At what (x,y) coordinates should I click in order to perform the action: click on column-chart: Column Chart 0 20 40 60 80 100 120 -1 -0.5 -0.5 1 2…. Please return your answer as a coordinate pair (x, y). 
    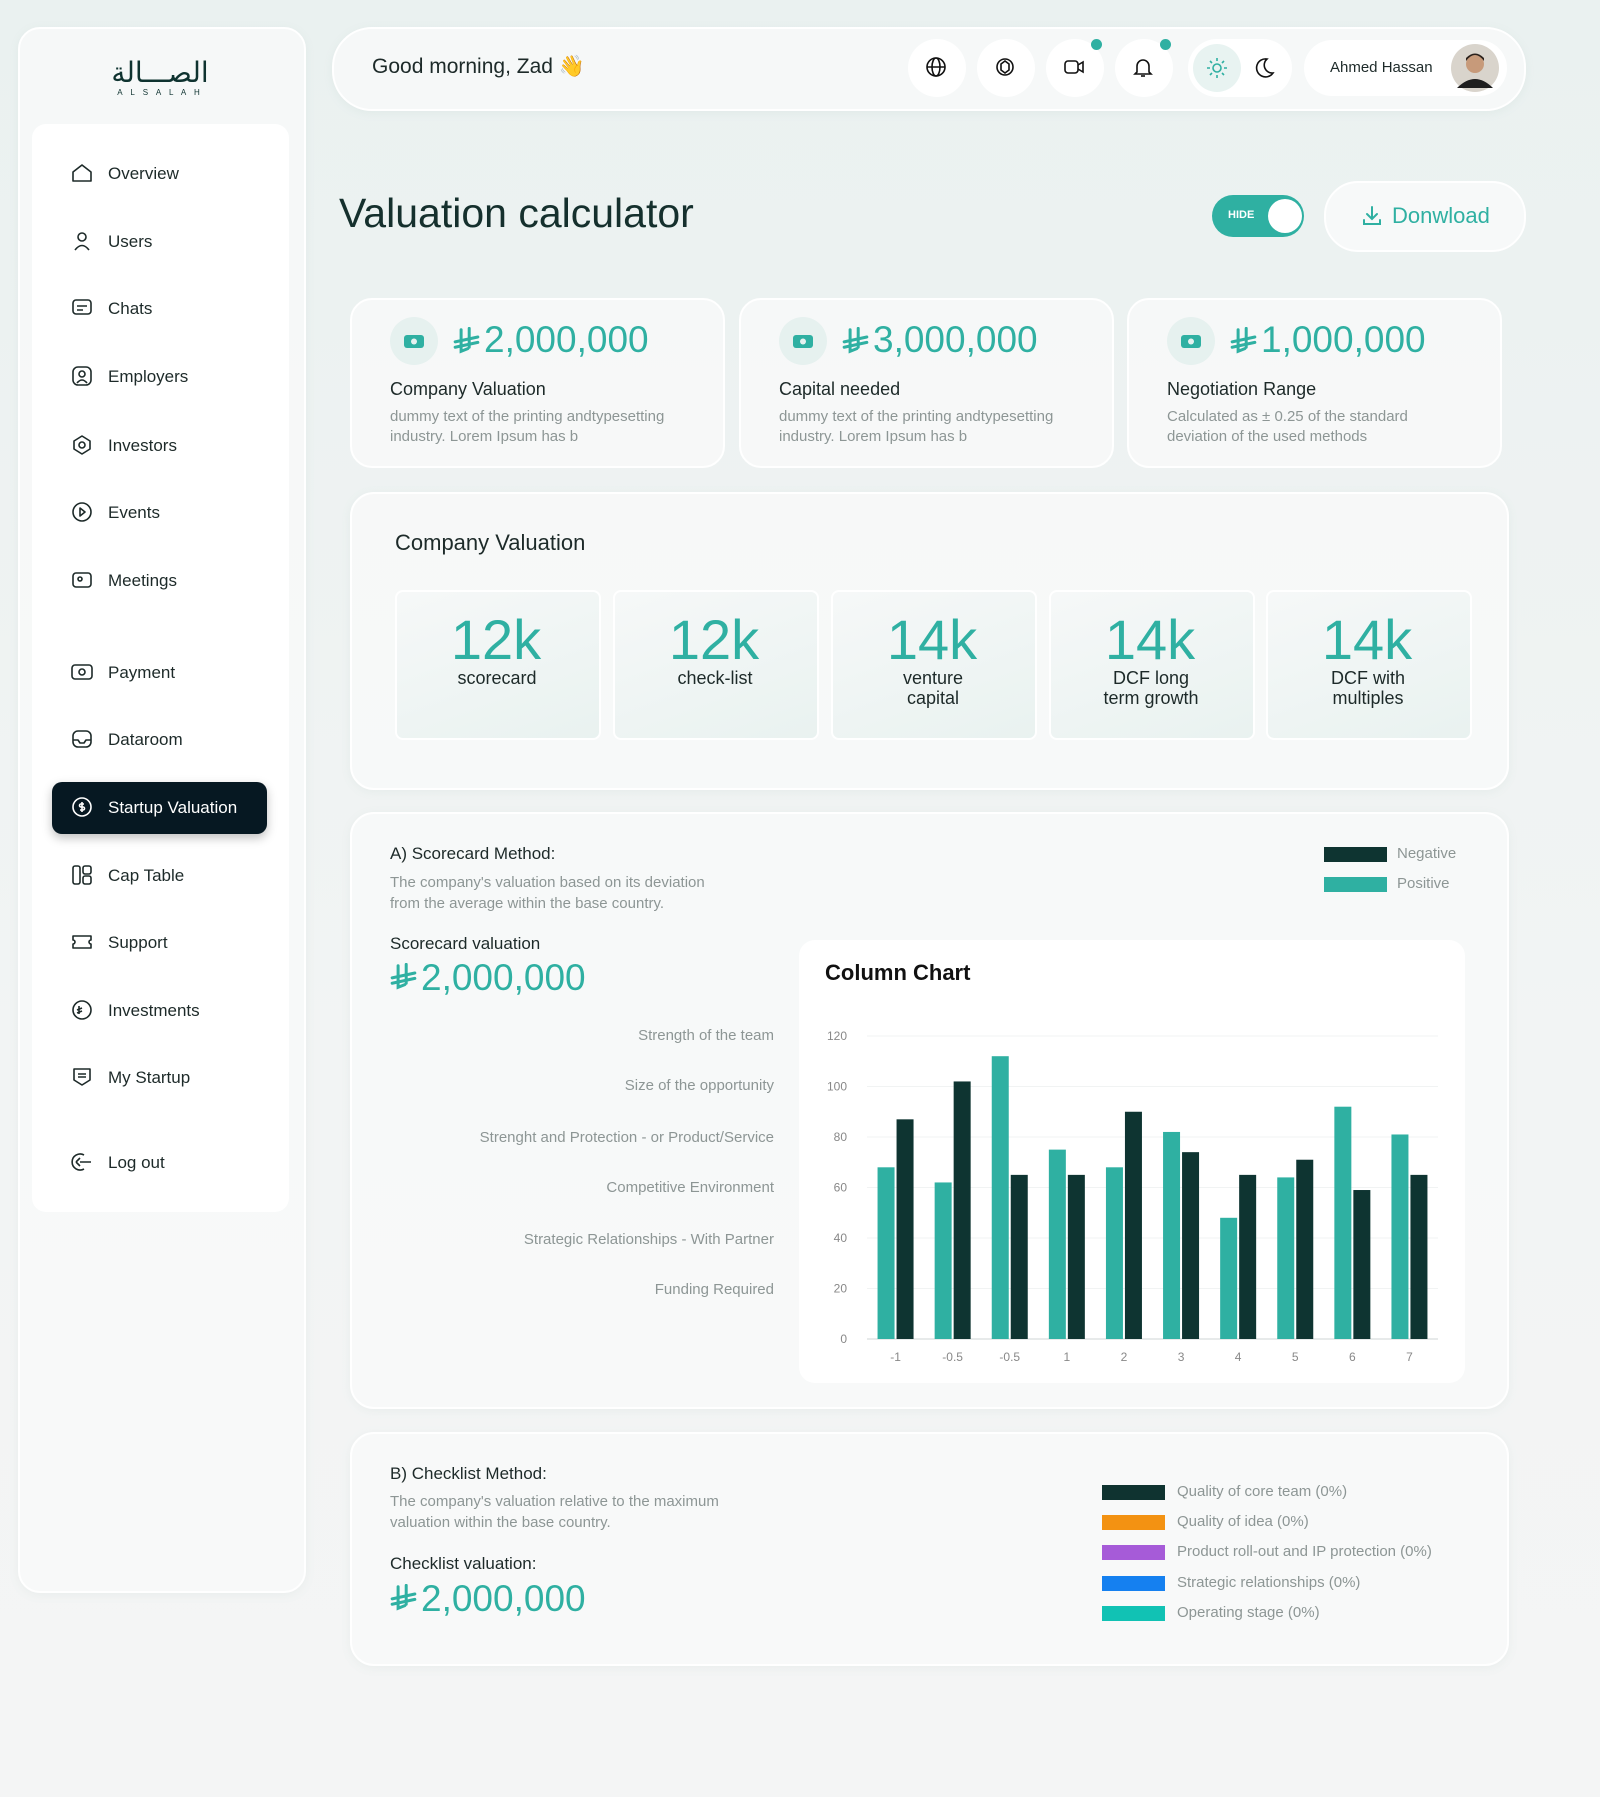
    Looking at the image, I should click on (1131, 1162).